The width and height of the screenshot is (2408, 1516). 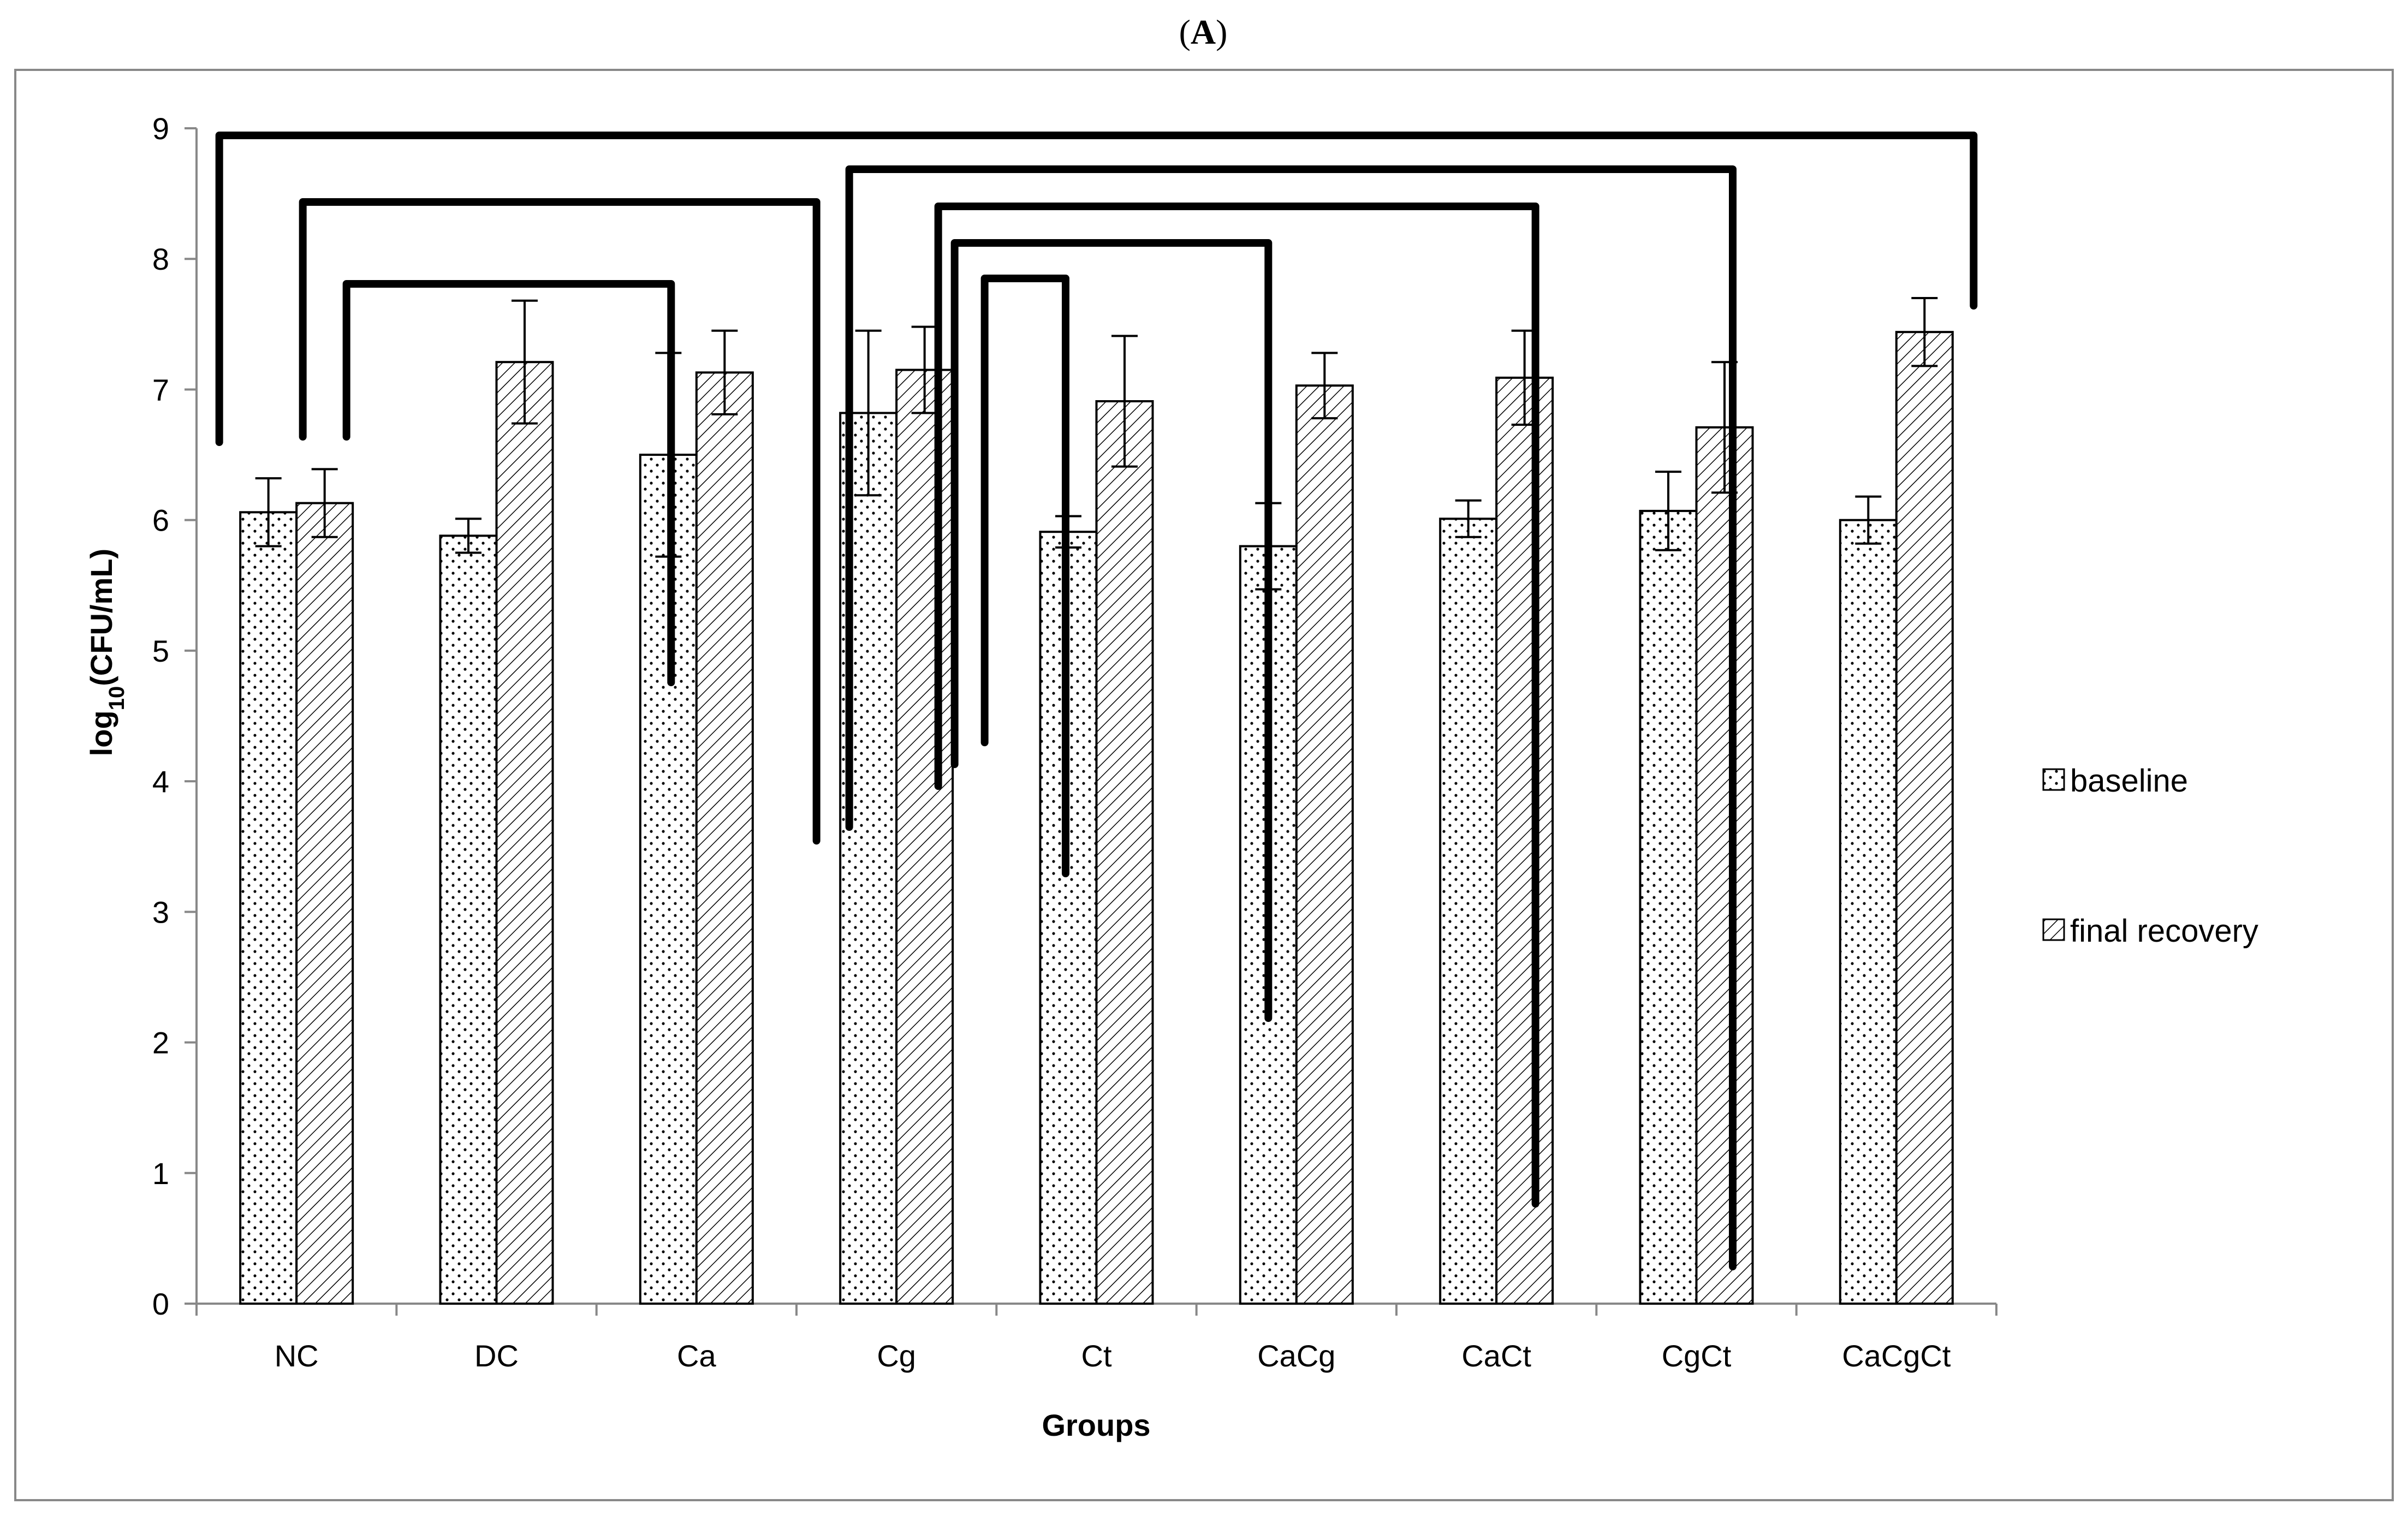 I want to click on x-tick-label: Ca, so click(x=697, y=1356).